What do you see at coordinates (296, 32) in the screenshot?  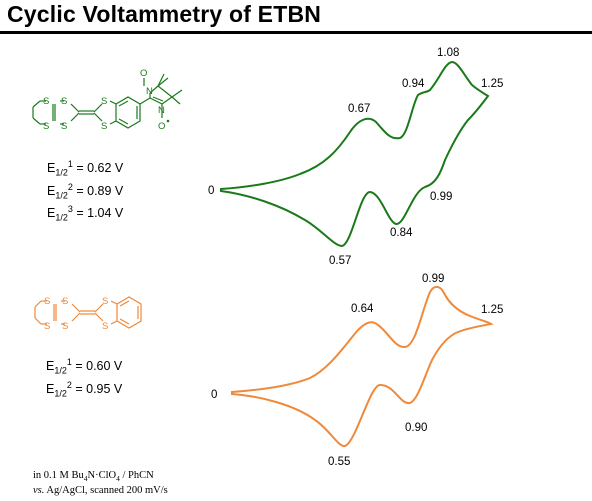 I see `title-rule` at bounding box center [296, 32].